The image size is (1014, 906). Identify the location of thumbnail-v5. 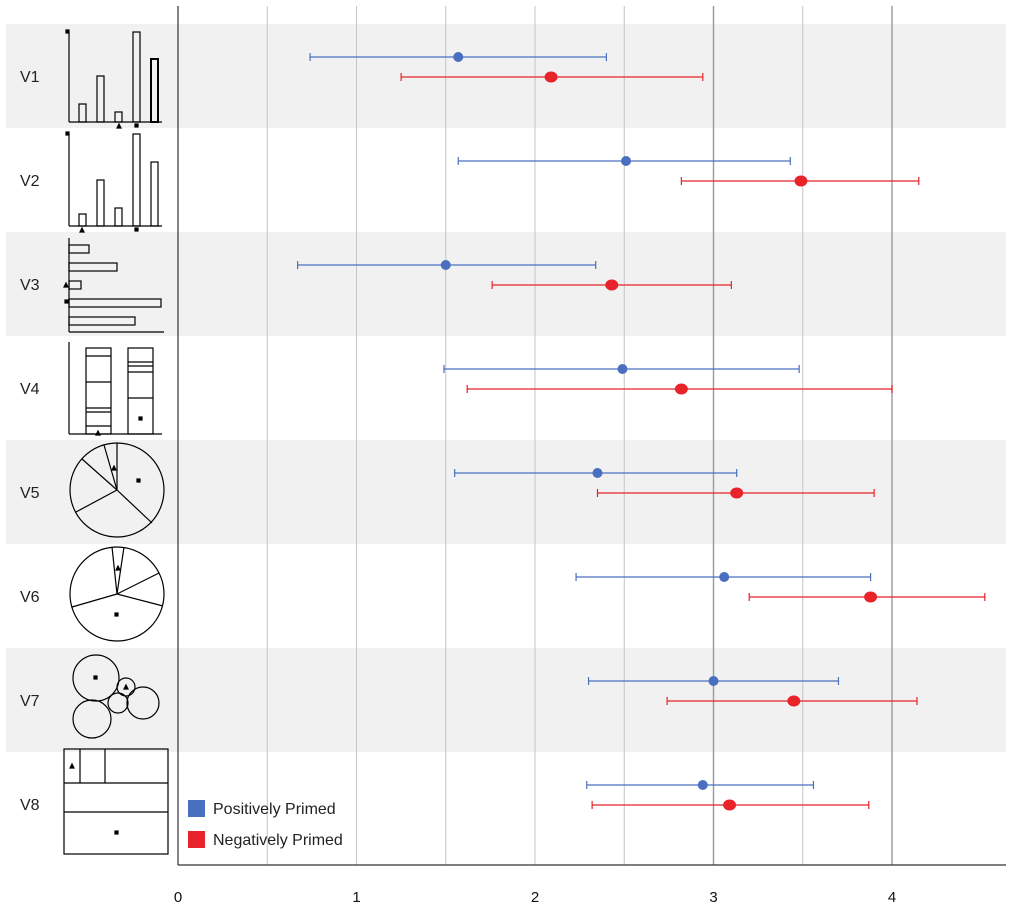
(117, 490).